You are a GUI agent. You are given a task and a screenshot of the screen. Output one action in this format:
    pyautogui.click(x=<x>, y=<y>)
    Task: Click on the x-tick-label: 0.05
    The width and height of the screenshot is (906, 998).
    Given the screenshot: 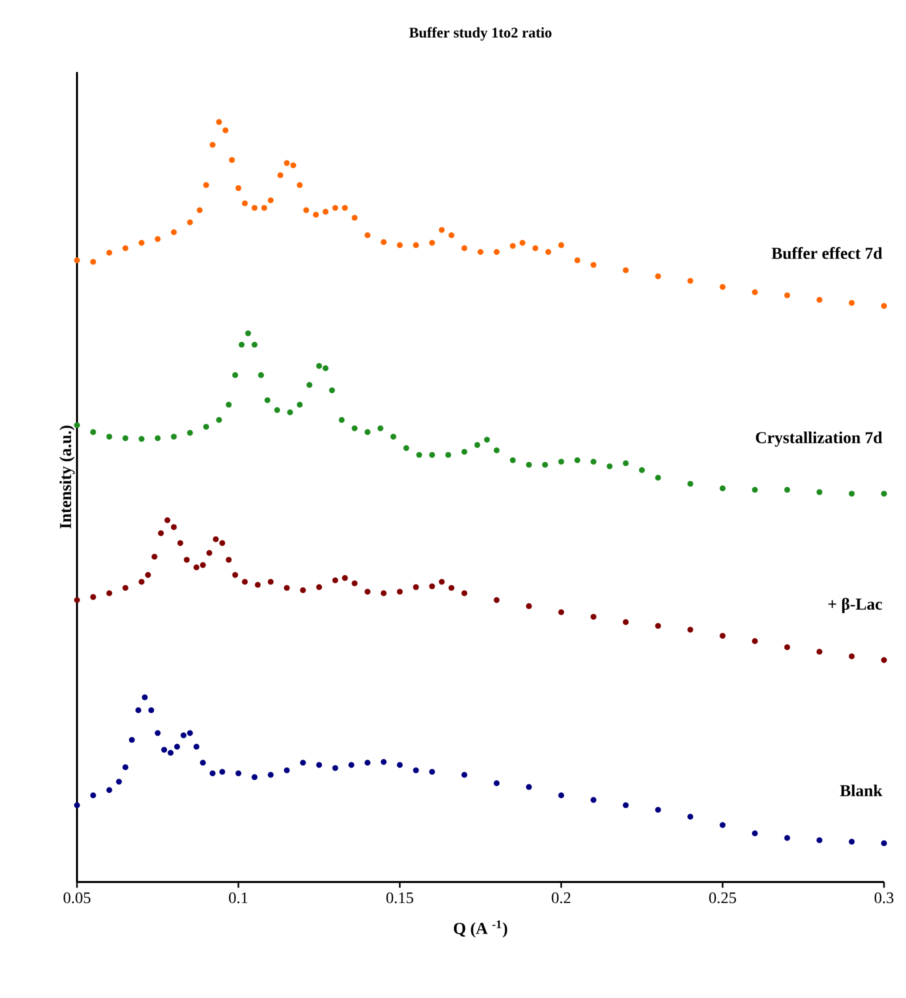 What is the action you would take?
    pyautogui.click(x=77, y=898)
    